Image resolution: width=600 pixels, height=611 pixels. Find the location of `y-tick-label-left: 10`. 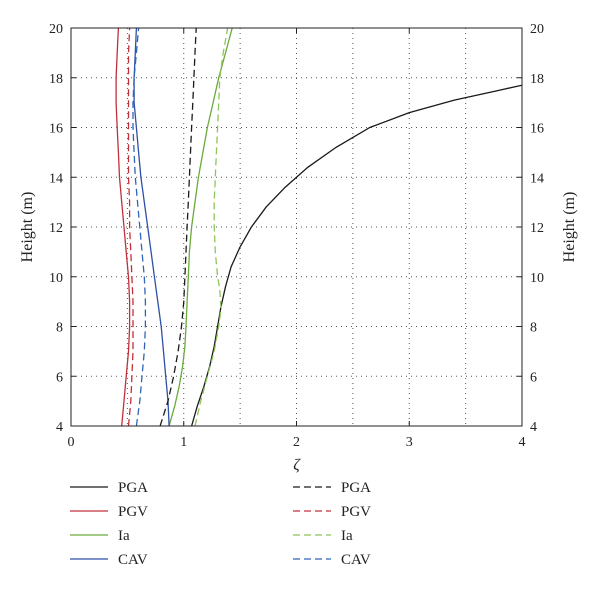

y-tick-label-left: 10 is located at coordinates (56, 278).